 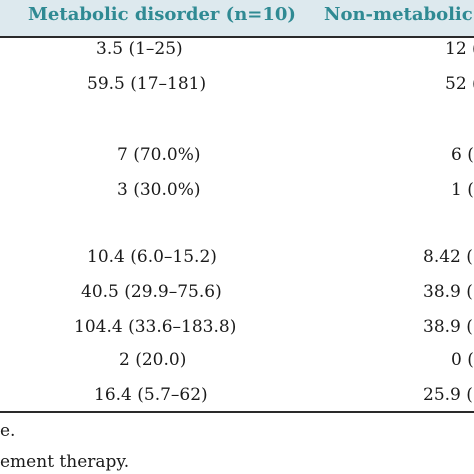 What do you see at coordinates (459, 49) in the screenshot?
I see `table-cell-nonmetabolic: 12 (` at bounding box center [459, 49].